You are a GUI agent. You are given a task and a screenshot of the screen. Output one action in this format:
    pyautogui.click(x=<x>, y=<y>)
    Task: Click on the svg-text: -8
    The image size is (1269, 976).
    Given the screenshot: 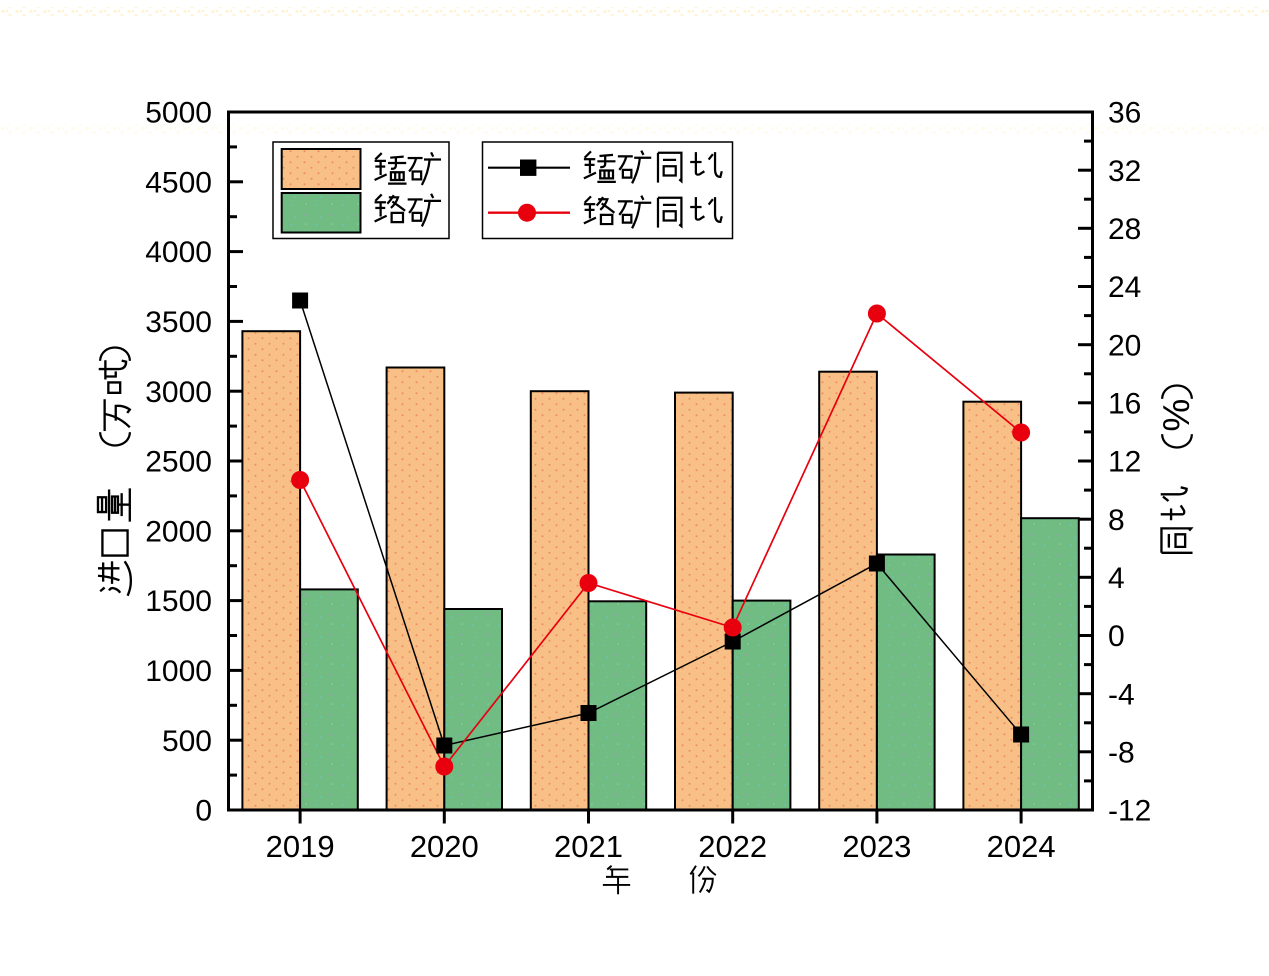 What is the action you would take?
    pyautogui.click(x=1121, y=752)
    